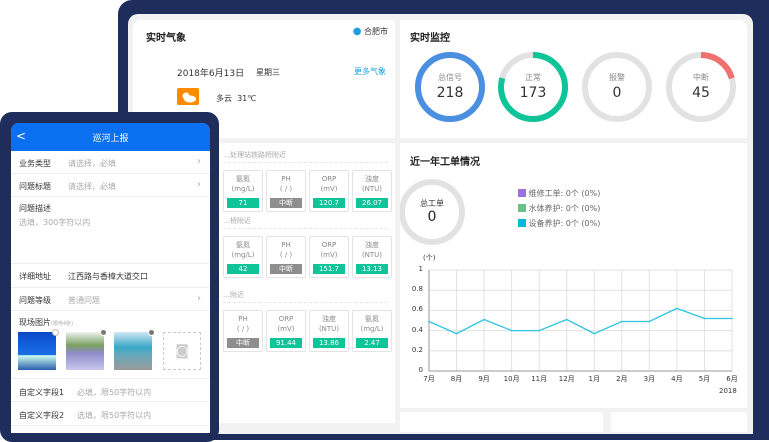 This screenshot has width=769, height=442. What do you see at coordinates (417, 309) in the screenshot?
I see `y-tick-label: 0.6` at bounding box center [417, 309].